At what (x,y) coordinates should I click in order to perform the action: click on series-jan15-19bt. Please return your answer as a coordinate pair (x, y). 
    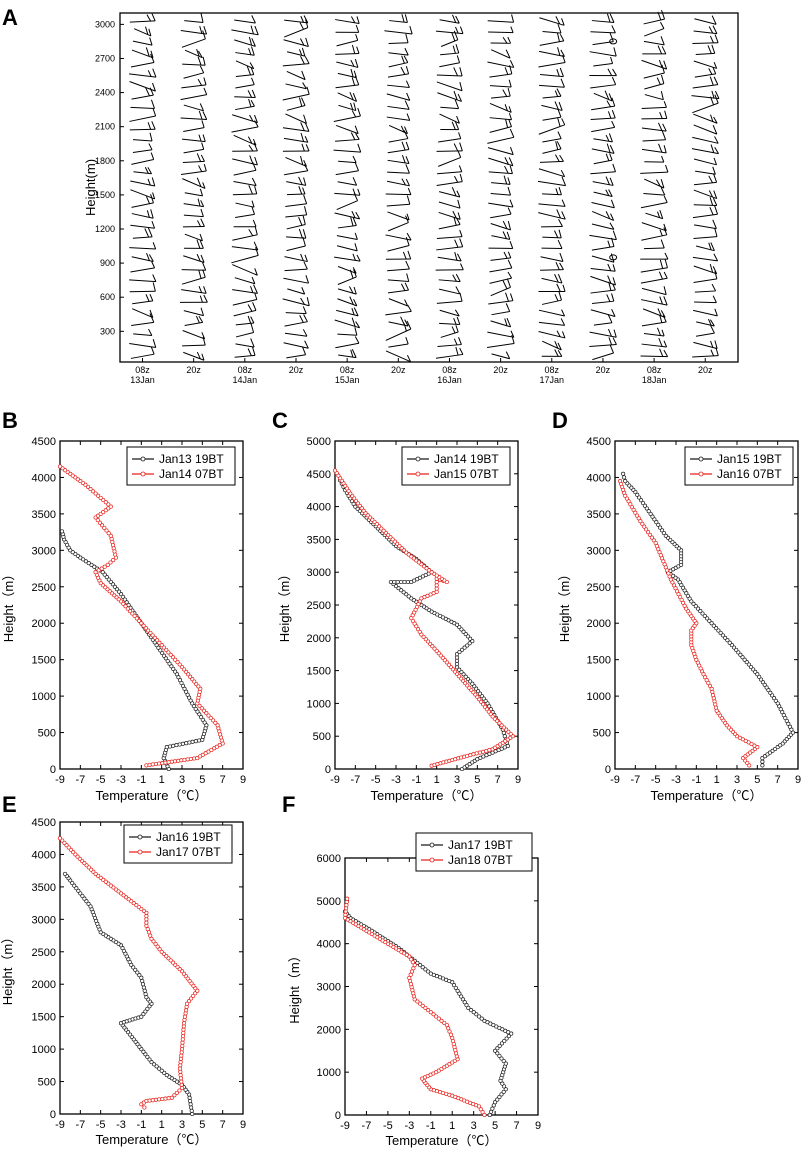
    Looking at the image, I should click on (708, 619).